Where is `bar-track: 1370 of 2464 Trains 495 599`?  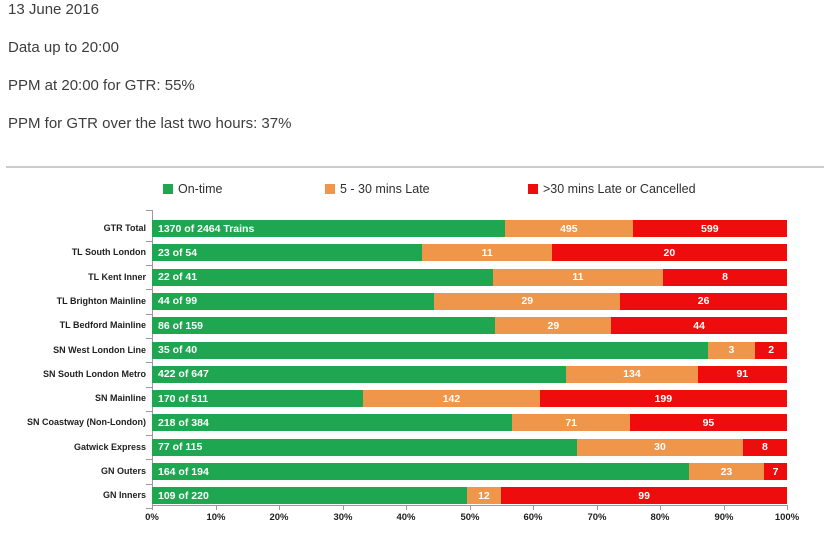 bar-track: 1370 of 2464 Trains 495 599 is located at coordinates (469, 228).